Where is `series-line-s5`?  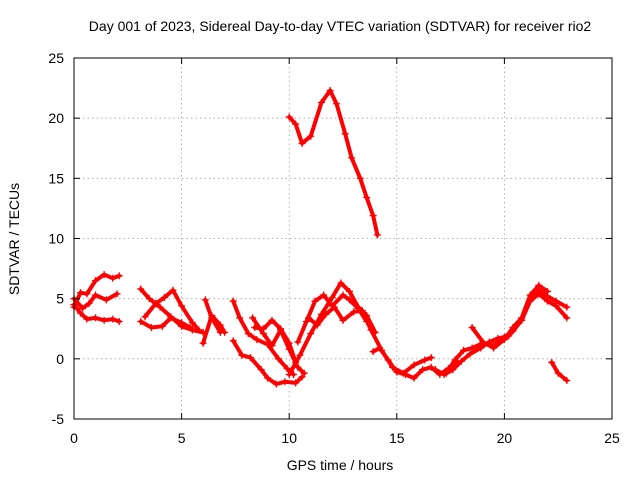
series-line-s5 is located at coordinates (165, 322).